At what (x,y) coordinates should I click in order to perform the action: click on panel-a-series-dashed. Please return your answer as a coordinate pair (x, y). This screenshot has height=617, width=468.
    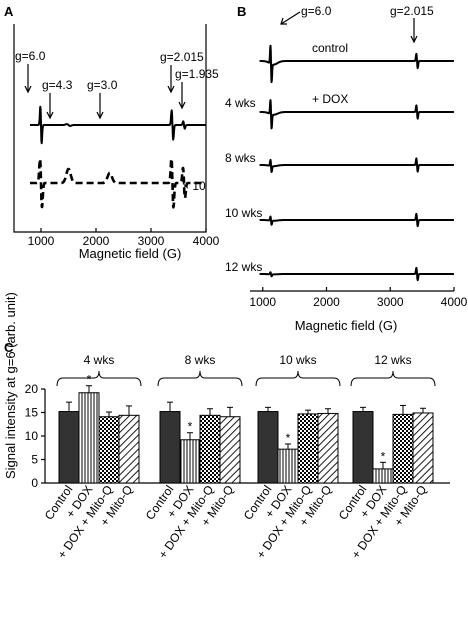
    Looking at the image, I should click on (118, 183).